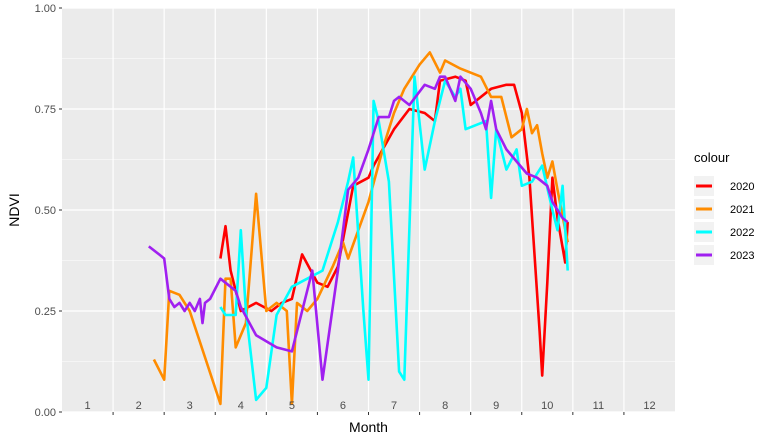  I want to click on month-label: 11, so click(598, 406).